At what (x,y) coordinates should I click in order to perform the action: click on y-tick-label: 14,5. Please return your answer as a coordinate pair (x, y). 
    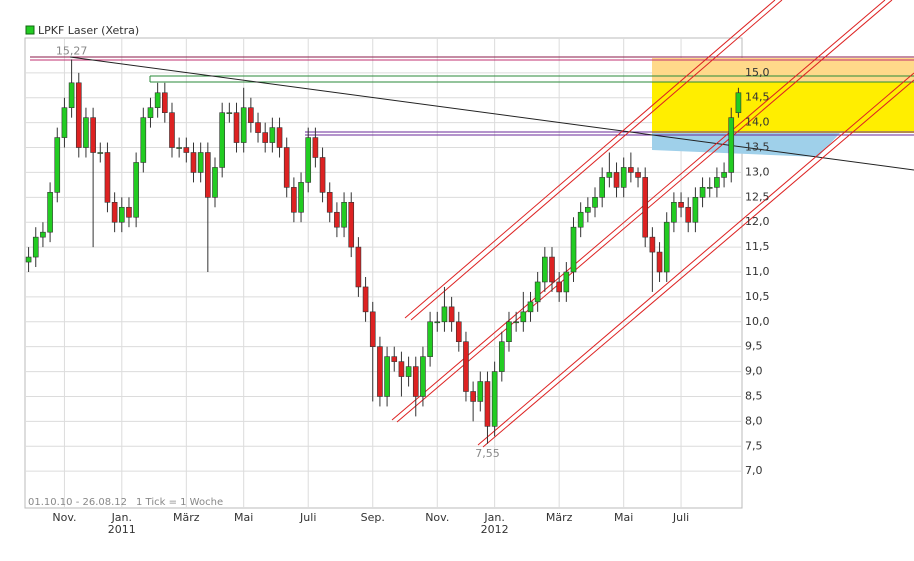
    Looking at the image, I should click on (757, 97).